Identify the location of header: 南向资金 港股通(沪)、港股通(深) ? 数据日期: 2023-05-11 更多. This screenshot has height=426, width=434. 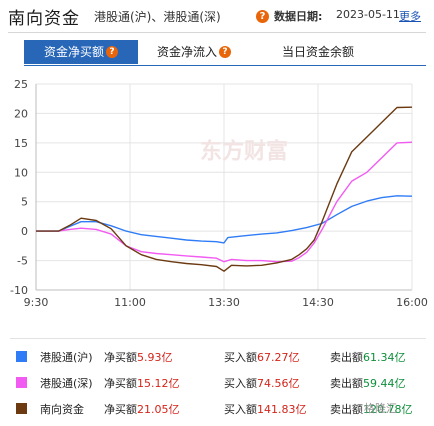
(217, 16).